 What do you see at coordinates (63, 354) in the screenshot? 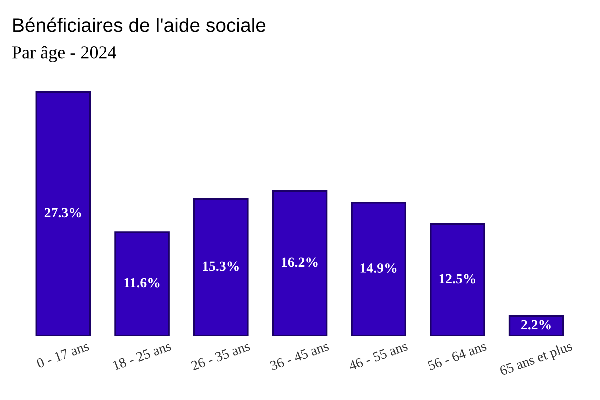
I see `x-tick-label: 0 - 17 ans` at bounding box center [63, 354].